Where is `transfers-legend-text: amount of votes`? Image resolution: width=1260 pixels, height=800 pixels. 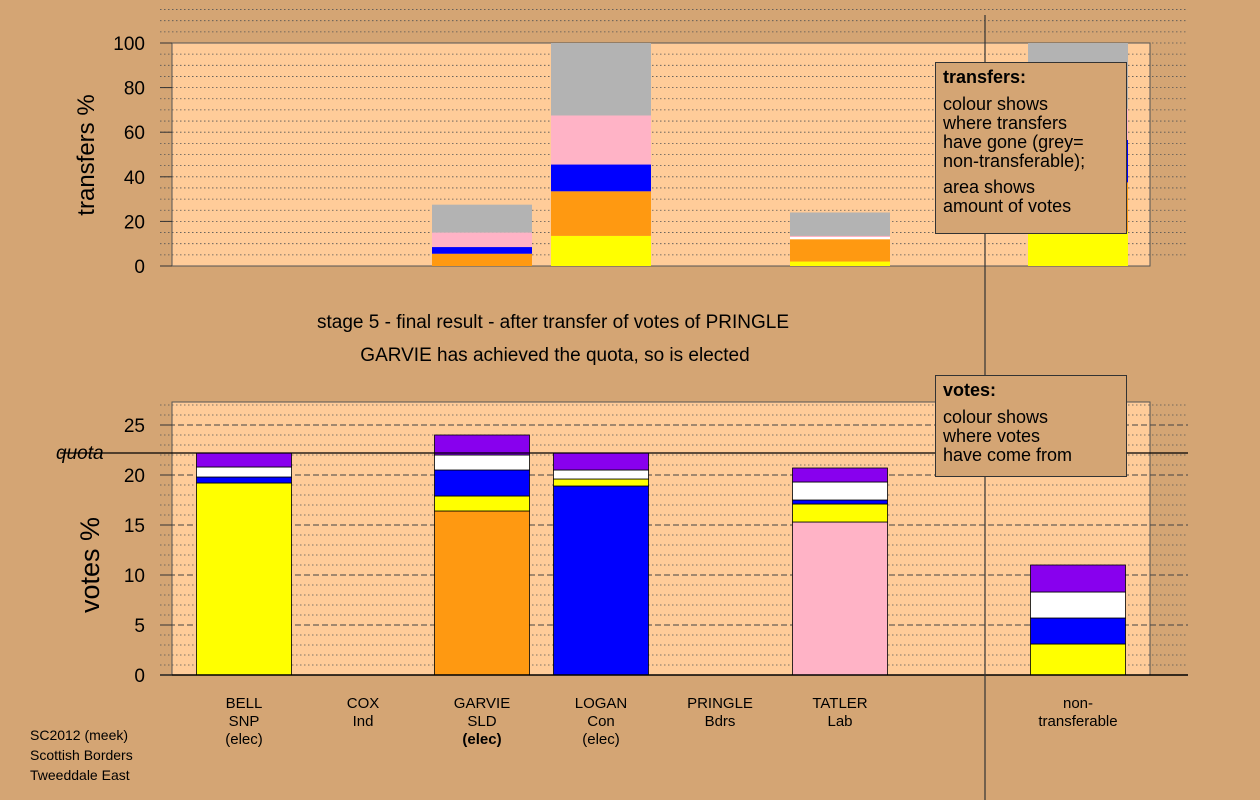
transfers-legend-text: amount of votes is located at coordinates (1007, 206).